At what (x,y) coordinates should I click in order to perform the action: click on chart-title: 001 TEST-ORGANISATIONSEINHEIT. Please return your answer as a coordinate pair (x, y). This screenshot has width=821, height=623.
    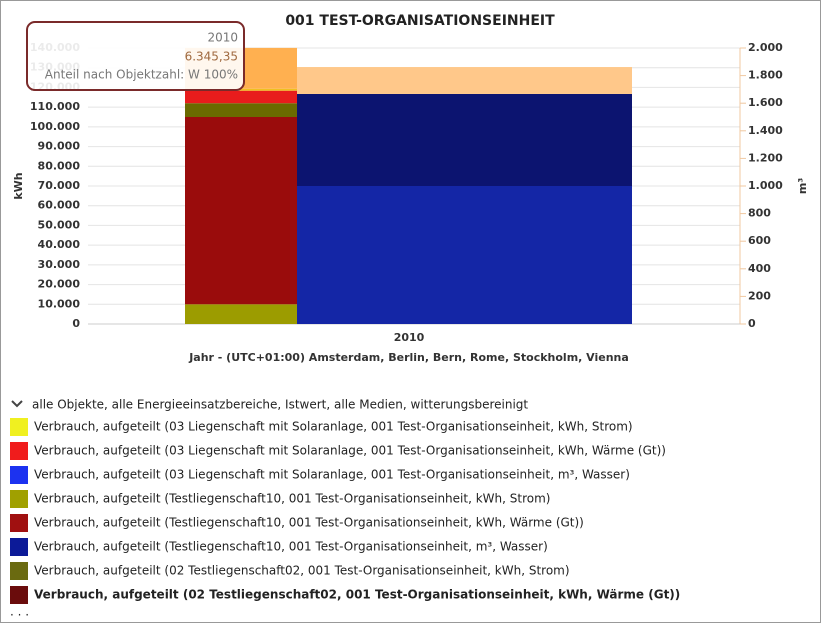
    Looking at the image, I should click on (420, 21).